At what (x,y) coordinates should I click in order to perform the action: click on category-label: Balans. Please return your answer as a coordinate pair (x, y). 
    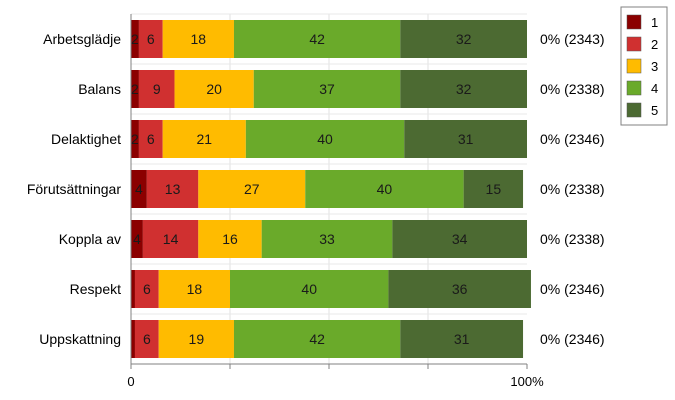
    Looking at the image, I should click on (99, 89).